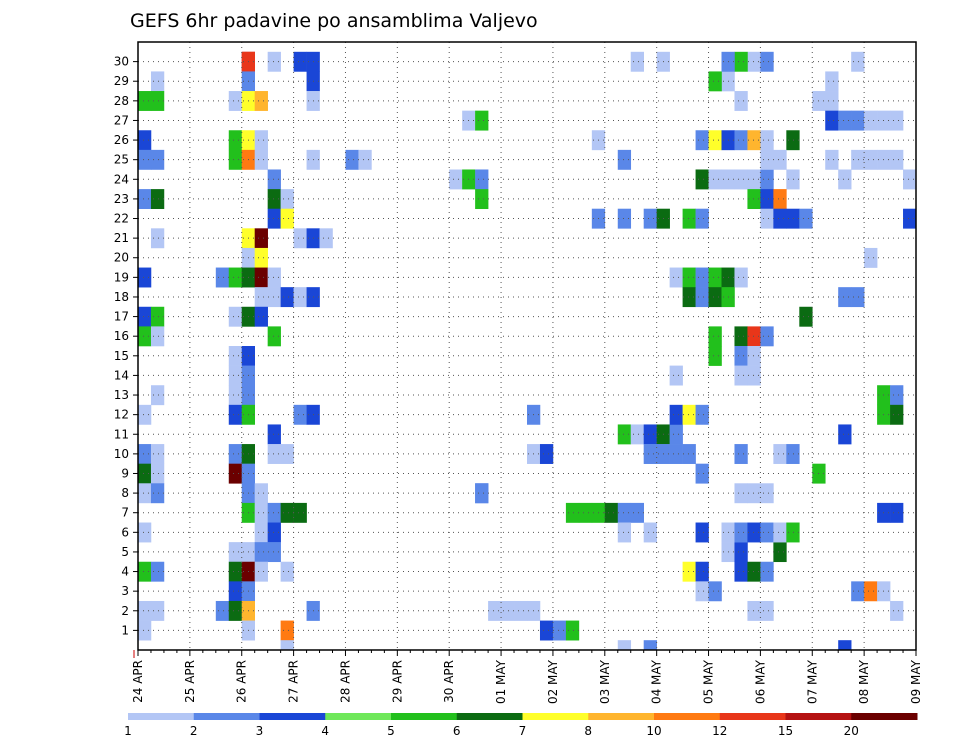  Describe the element at coordinates (121, 81) in the screenshot. I see `y-tick-label: 29` at that location.